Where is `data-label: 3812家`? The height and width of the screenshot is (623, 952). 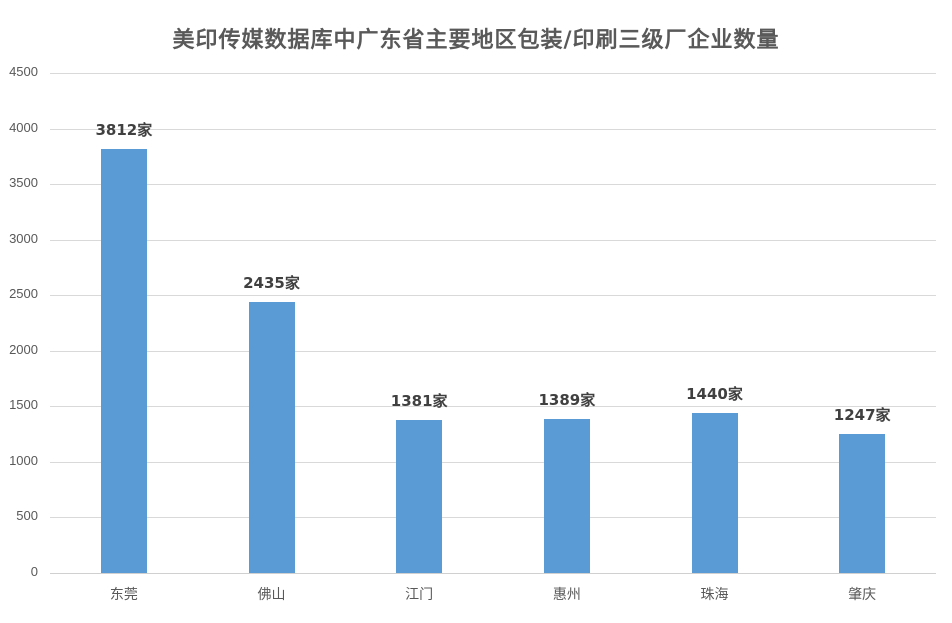
data-label: 3812家 is located at coordinates (124, 130).